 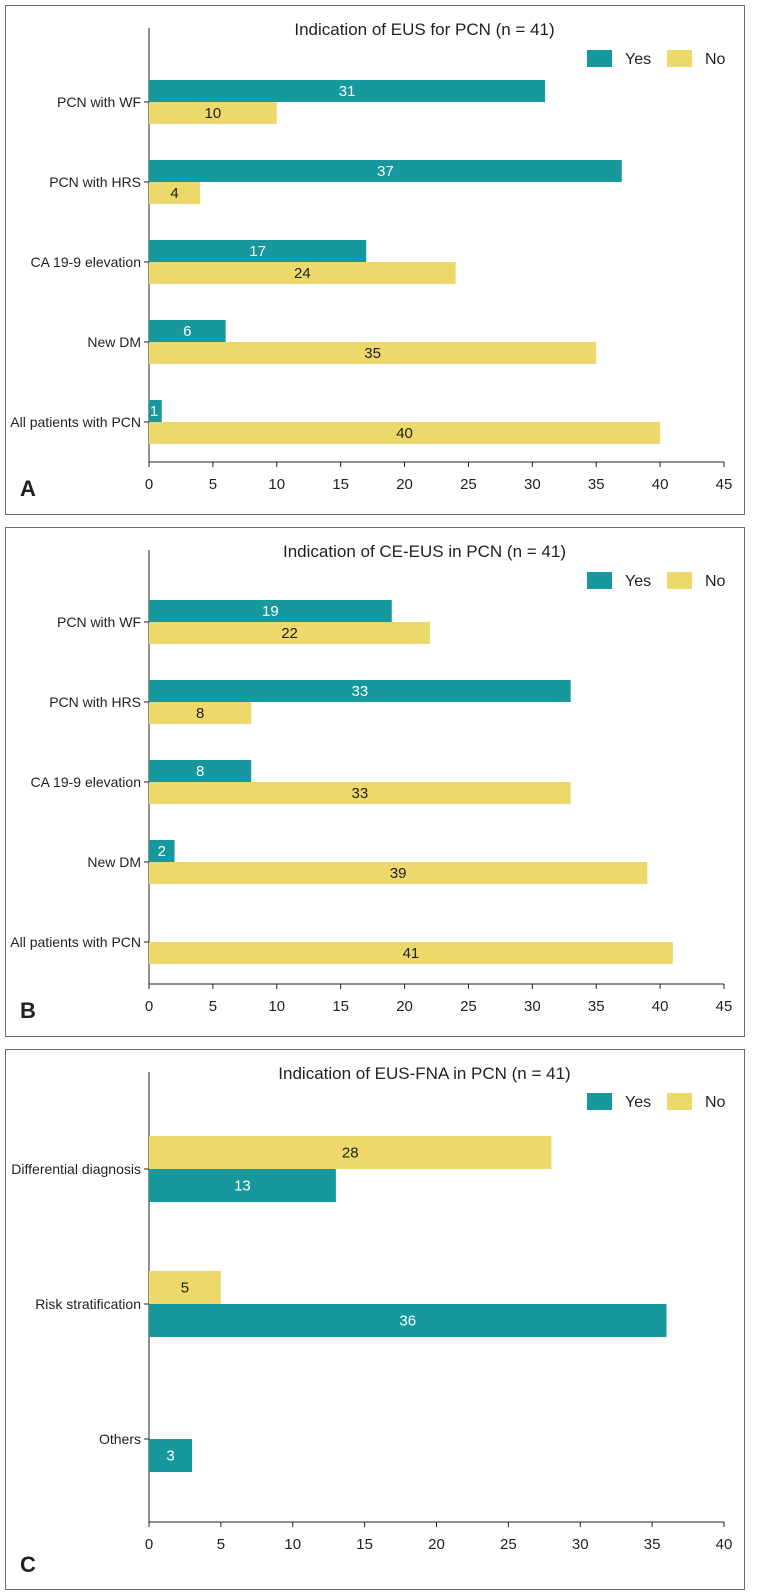 I want to click on bar-value-label: 1, so click(x=154, y=411).